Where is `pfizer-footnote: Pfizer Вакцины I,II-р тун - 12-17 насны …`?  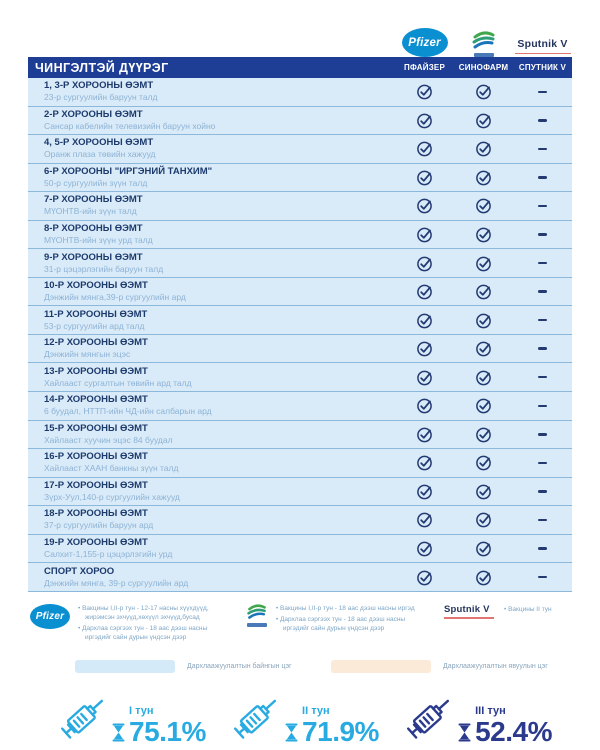 pfizer-footnote: Pfizer Вакцины I,II-р тун - 12-17 насны … is located at coordinates (138, 623).